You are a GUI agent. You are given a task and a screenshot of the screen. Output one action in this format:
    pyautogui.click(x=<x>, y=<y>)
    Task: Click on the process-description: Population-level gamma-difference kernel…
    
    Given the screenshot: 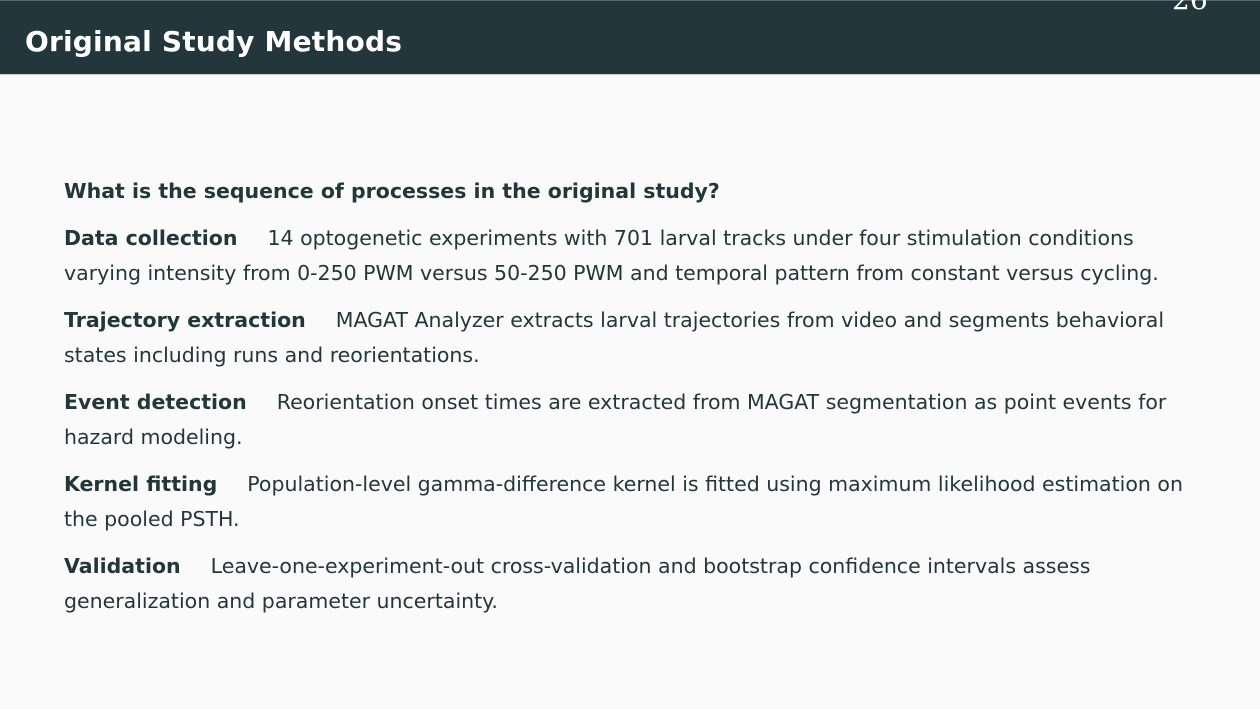 What is the action you would take?
    pyautogui.click(x=623, y=501)
    